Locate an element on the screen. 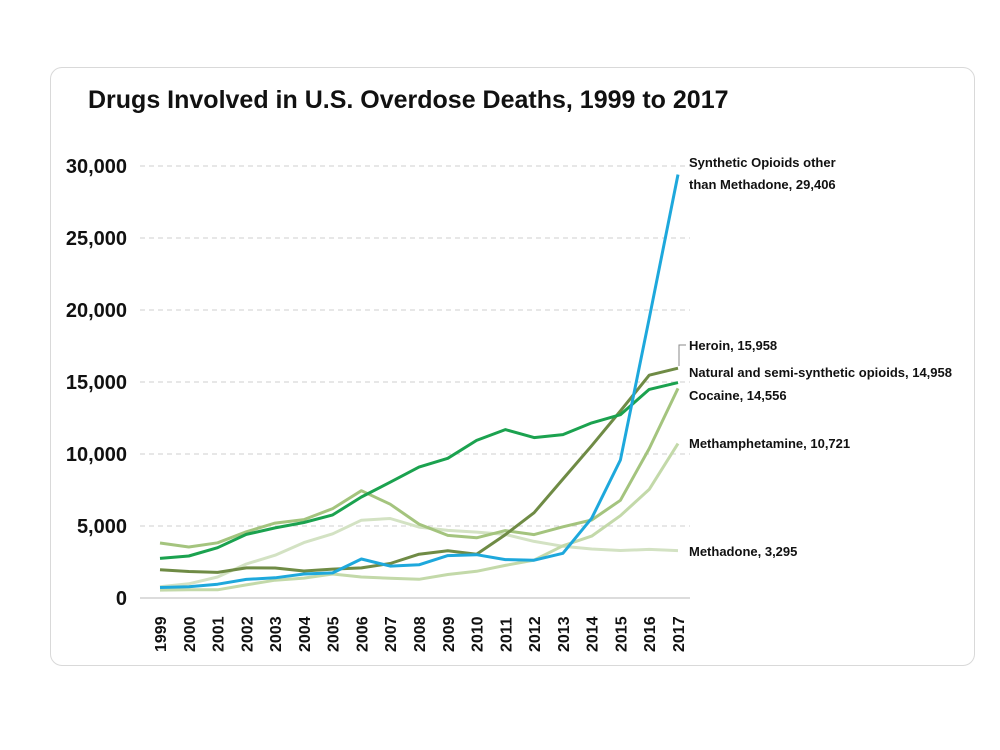  series-label: Cocaine, 14,556 is located at coordinates (738, 395).